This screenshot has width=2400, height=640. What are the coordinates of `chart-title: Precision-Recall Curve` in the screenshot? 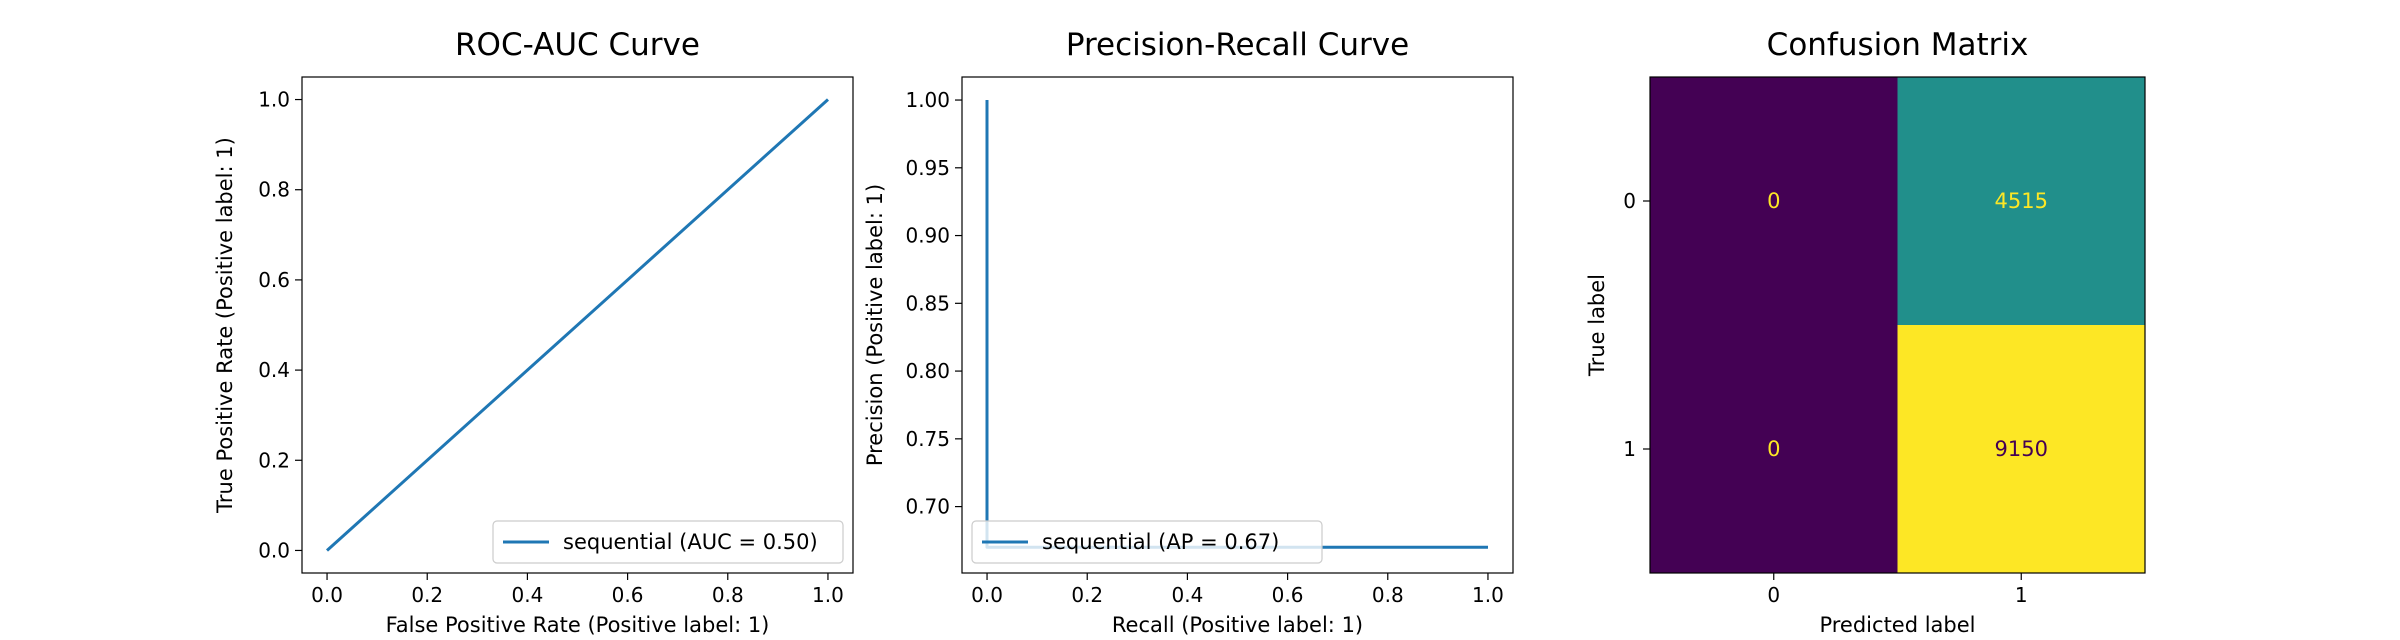 It's located at (1237, 45).